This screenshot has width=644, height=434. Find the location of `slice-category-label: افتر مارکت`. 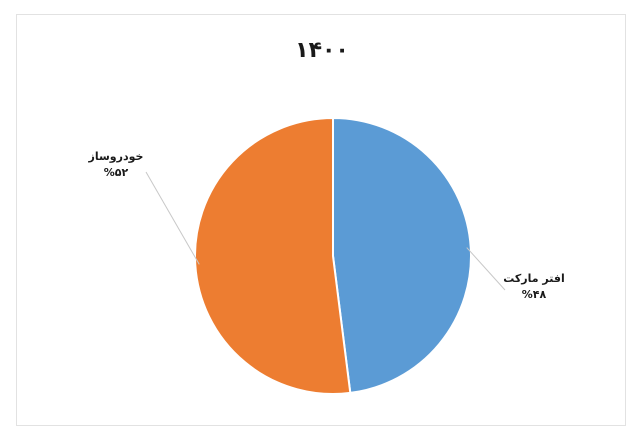

slice-category-label: افتر مارکت is located at coordinates (533, 278).